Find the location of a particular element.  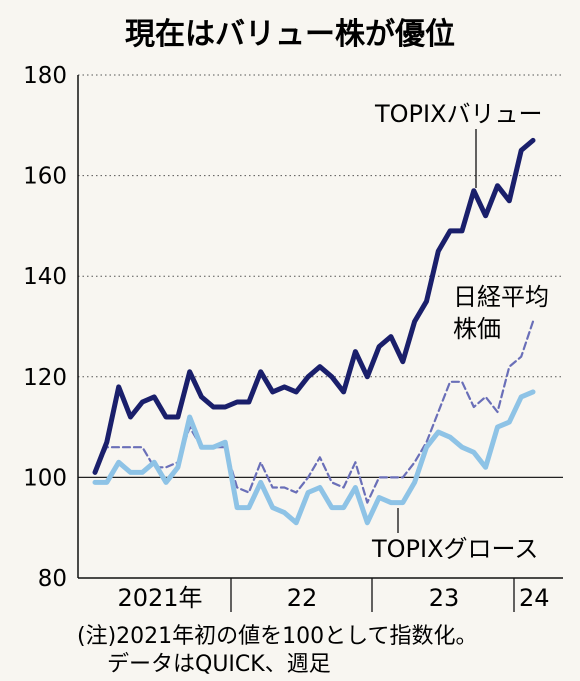

label-leaders is located at coordinates (437, 331).